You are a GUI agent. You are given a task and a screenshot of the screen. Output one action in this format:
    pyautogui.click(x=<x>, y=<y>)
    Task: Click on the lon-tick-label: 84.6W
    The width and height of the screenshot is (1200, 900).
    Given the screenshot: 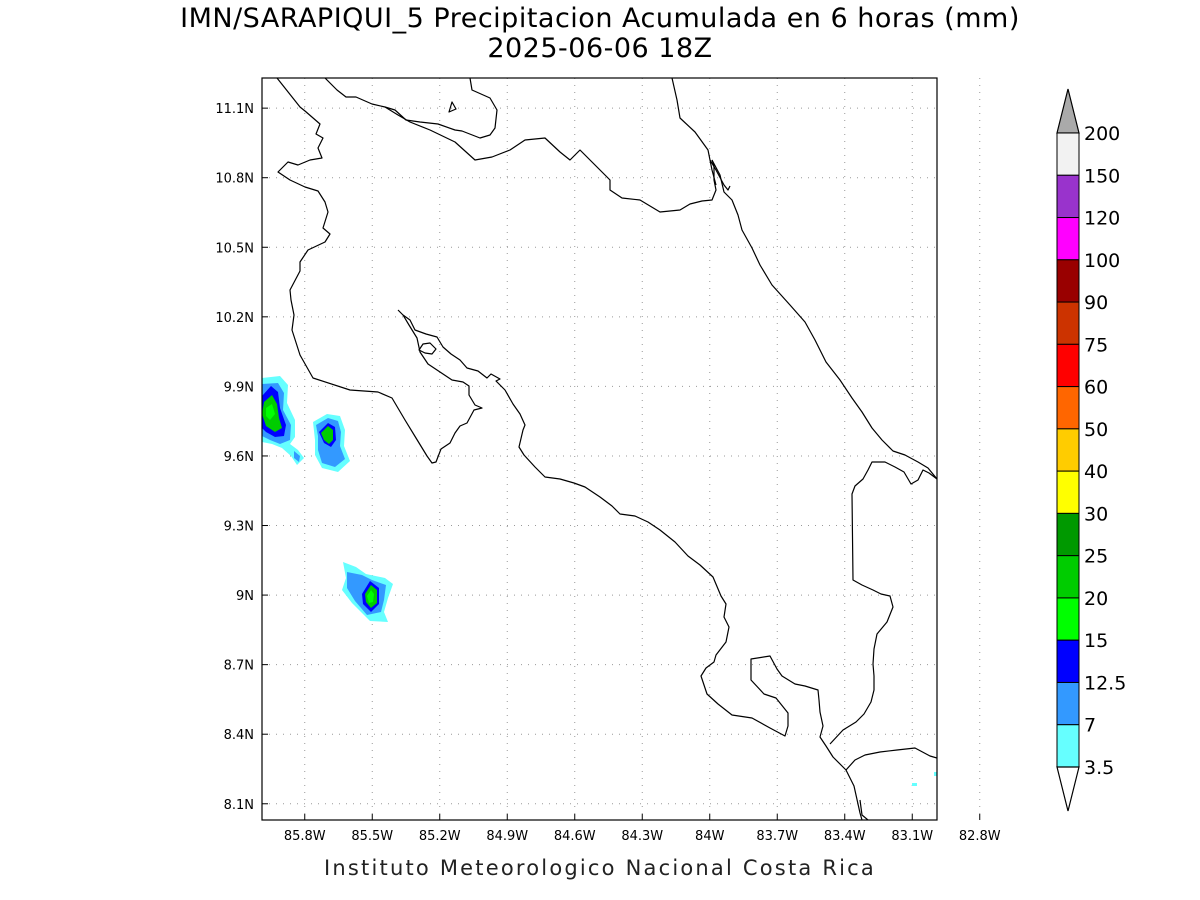 What is the action you would take?
    pyautogui.click(x=575, y=836)
    